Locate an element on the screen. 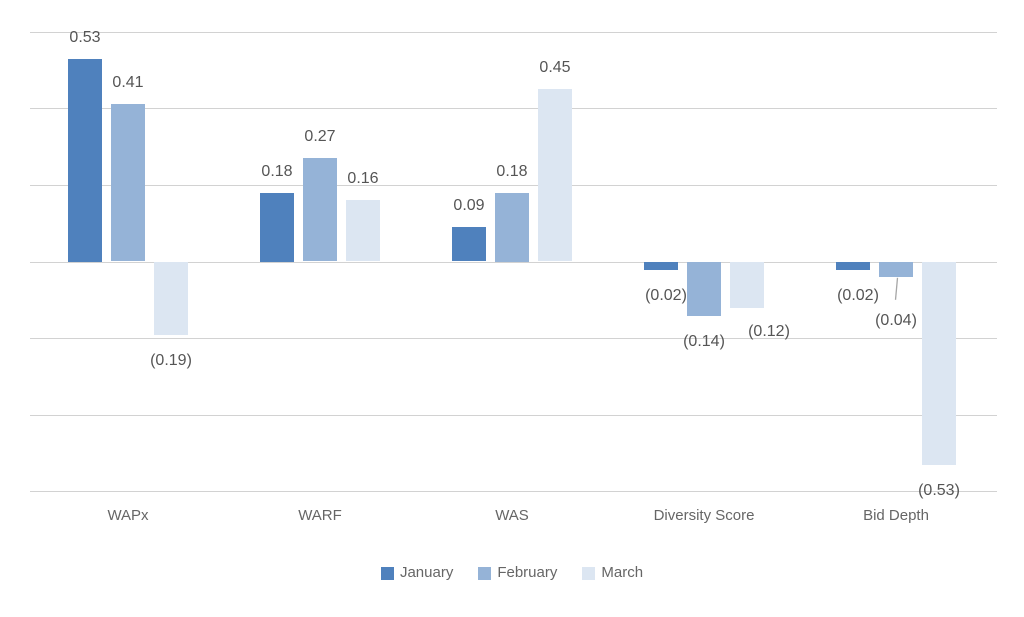 The width and height of the screenshot is (1024, 617). legend-label: February is located at coordinates (527, 572).